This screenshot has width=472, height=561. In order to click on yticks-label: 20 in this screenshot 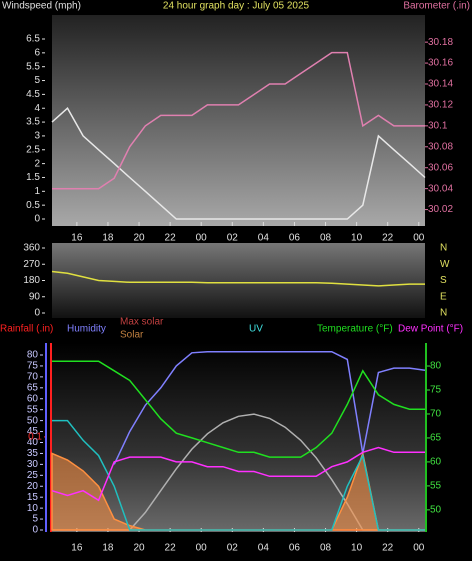, I will do `click(33, 486)`.